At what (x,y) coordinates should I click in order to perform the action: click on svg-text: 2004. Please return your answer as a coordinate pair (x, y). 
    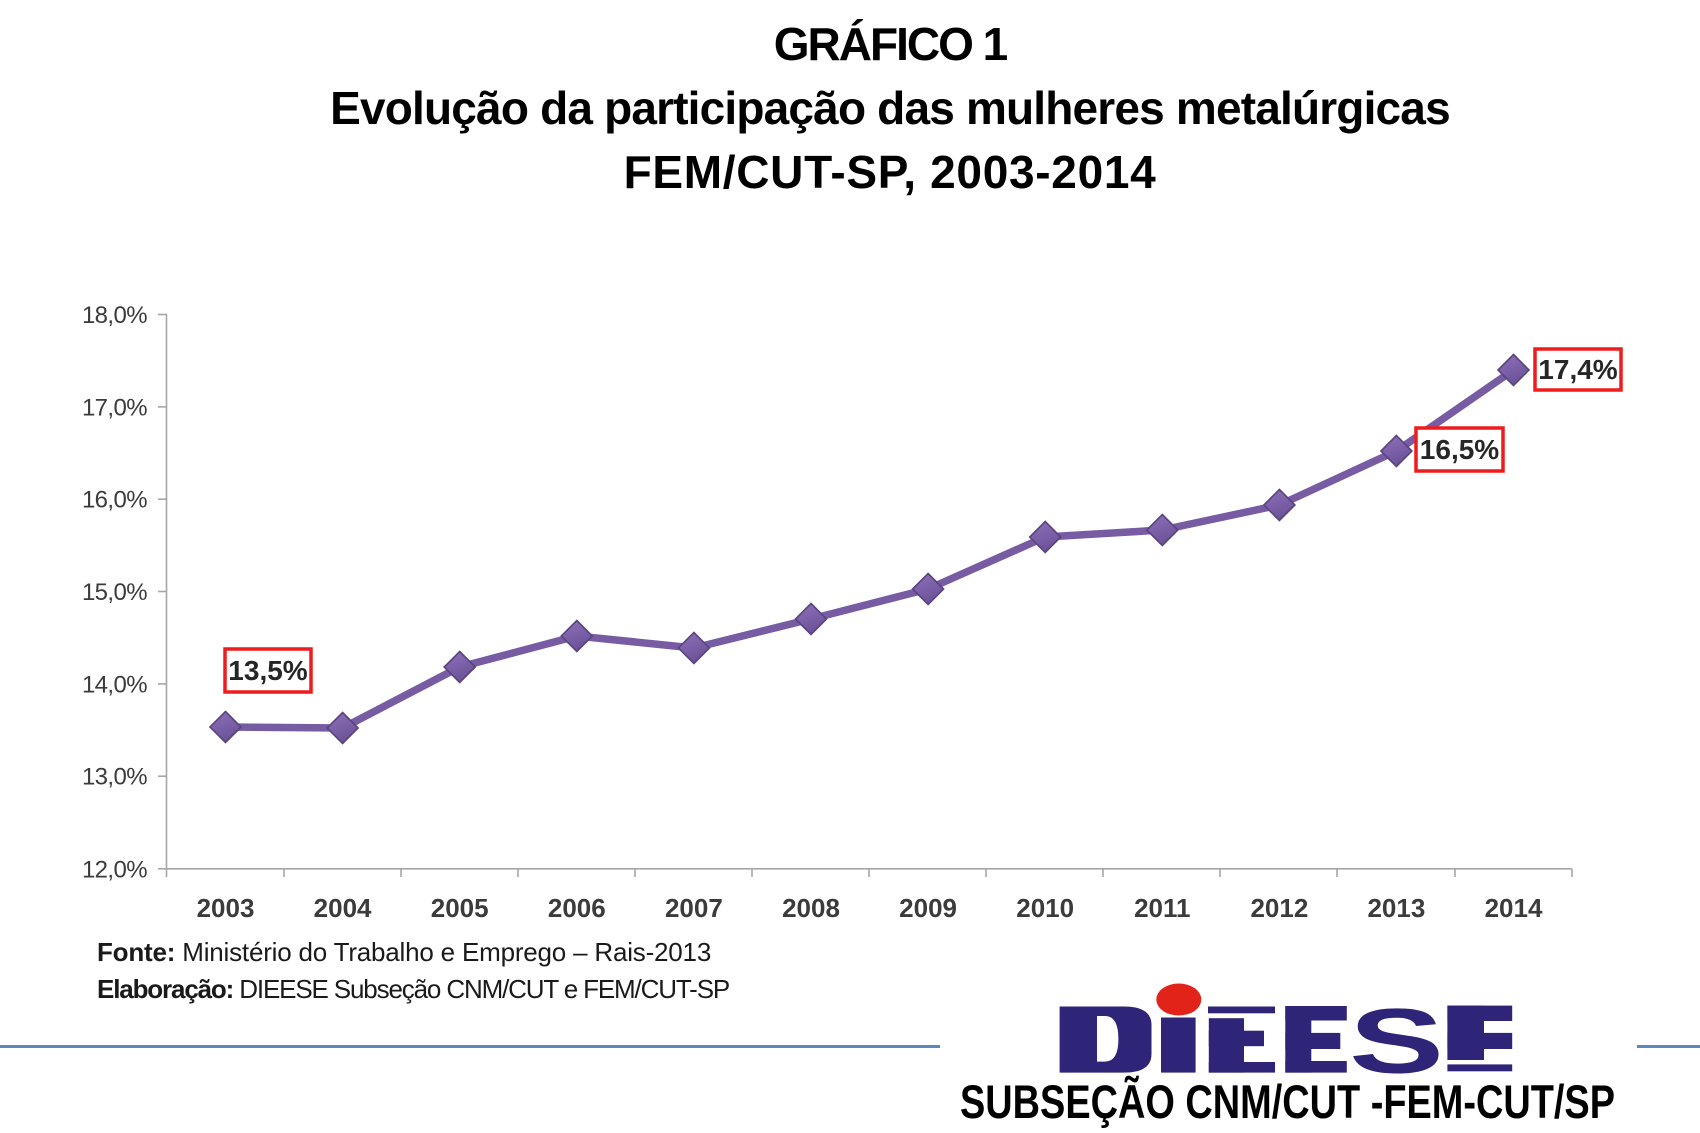
    Looking at the image, I should click on (343, 908).